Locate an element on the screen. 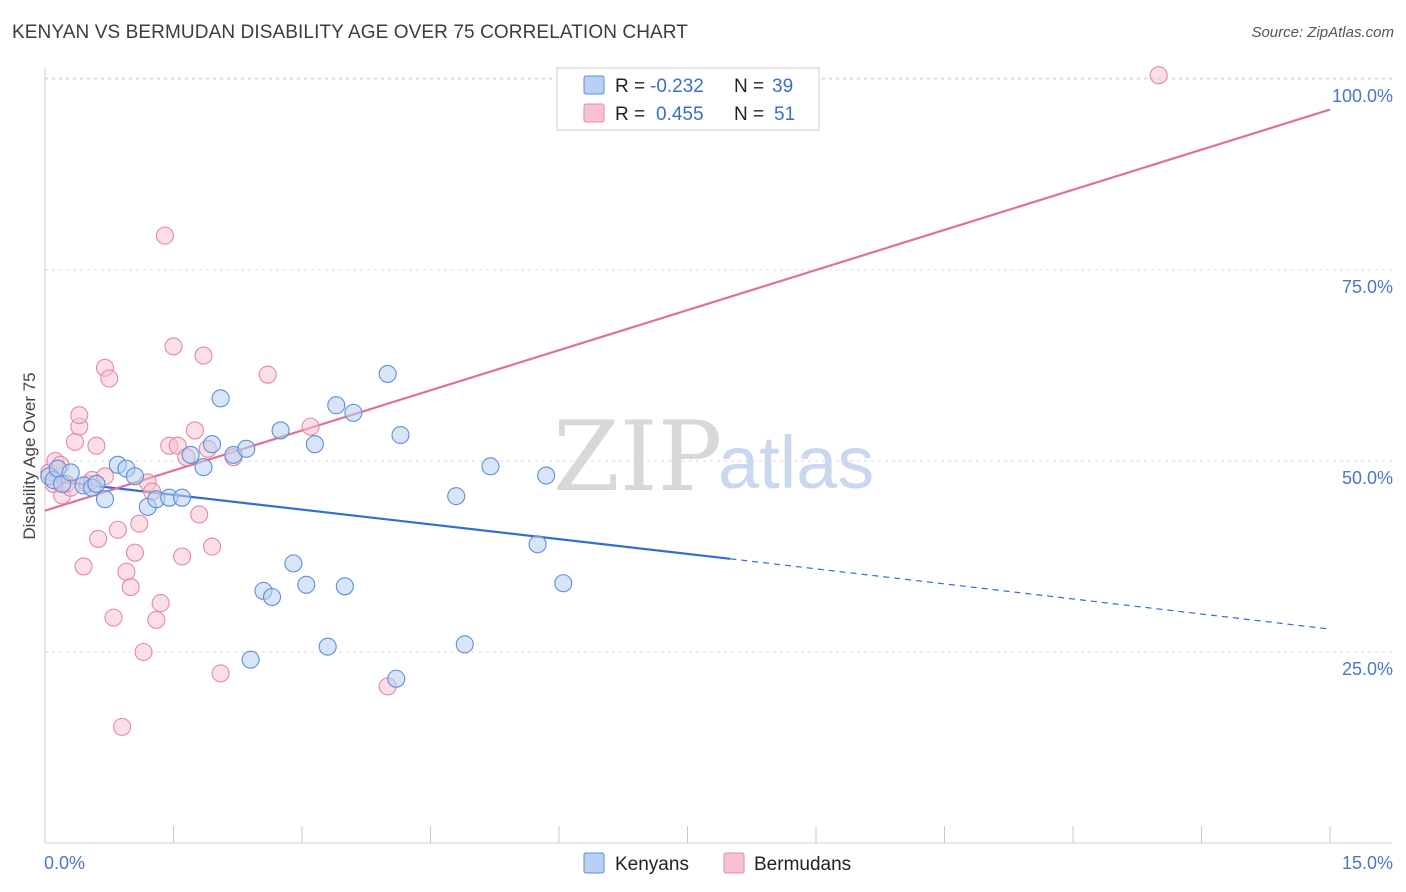 This screenshot has width=1406, height=892. x-tick-label: 0.0% is located at coordinates (64, 863).